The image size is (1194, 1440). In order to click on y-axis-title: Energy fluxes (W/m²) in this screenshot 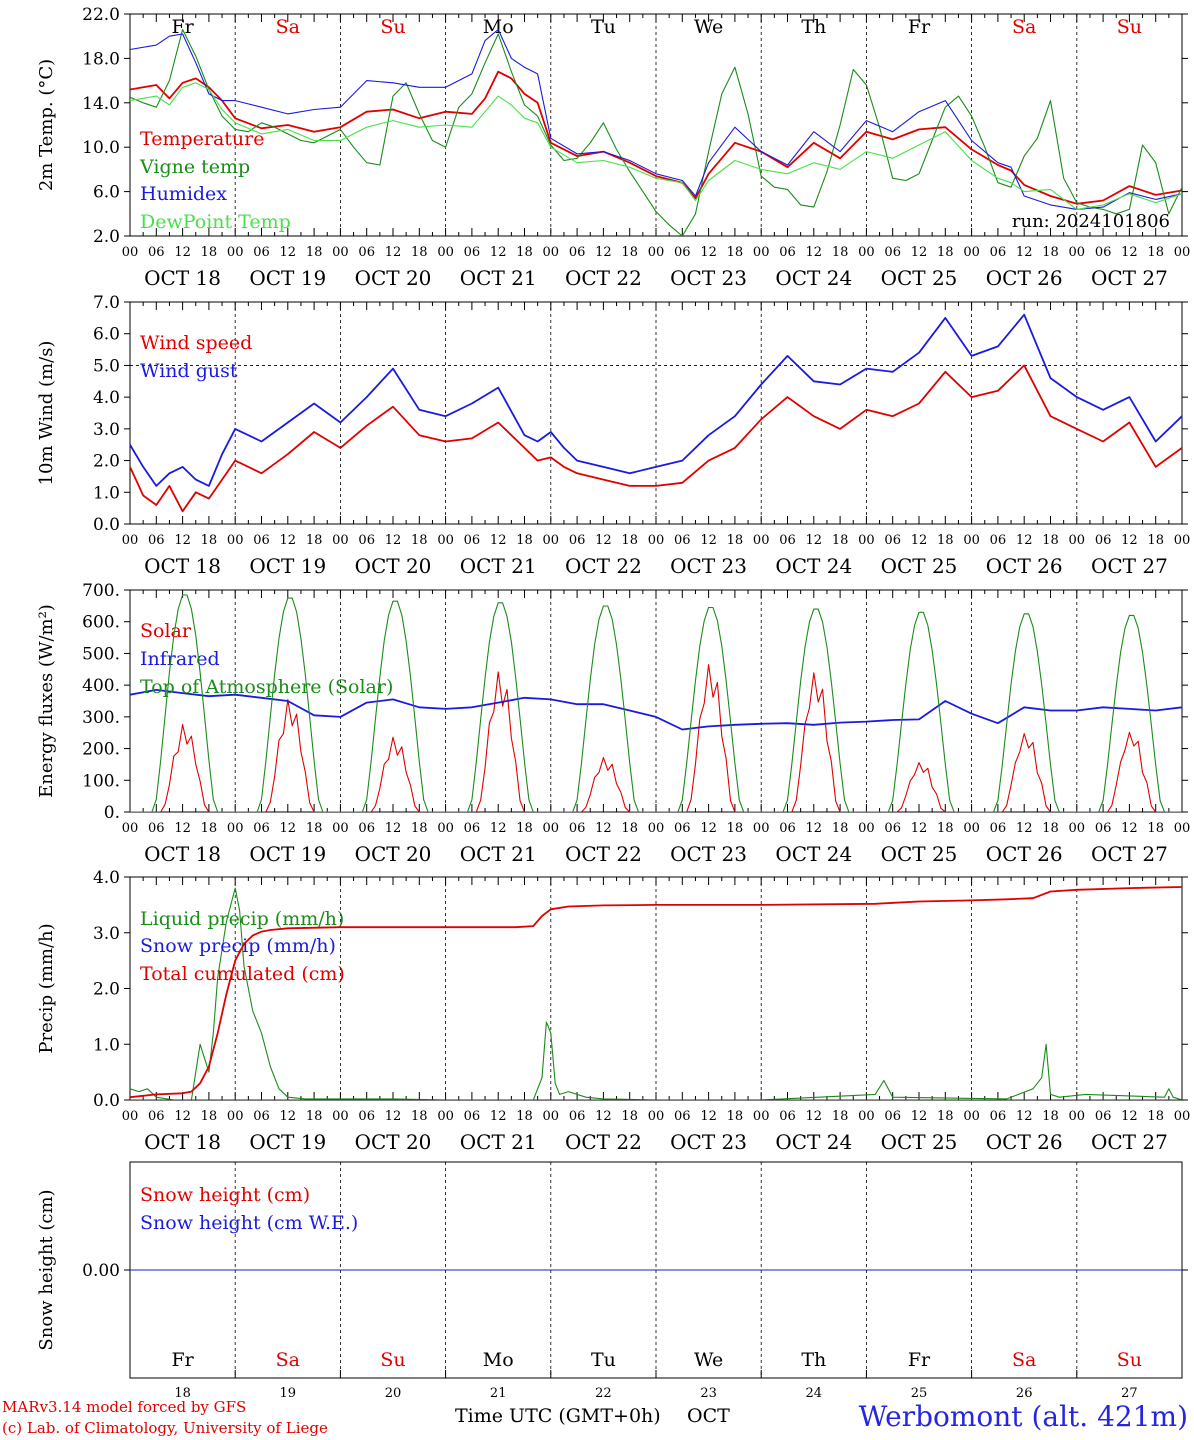, I will do `click(46, 701)`.